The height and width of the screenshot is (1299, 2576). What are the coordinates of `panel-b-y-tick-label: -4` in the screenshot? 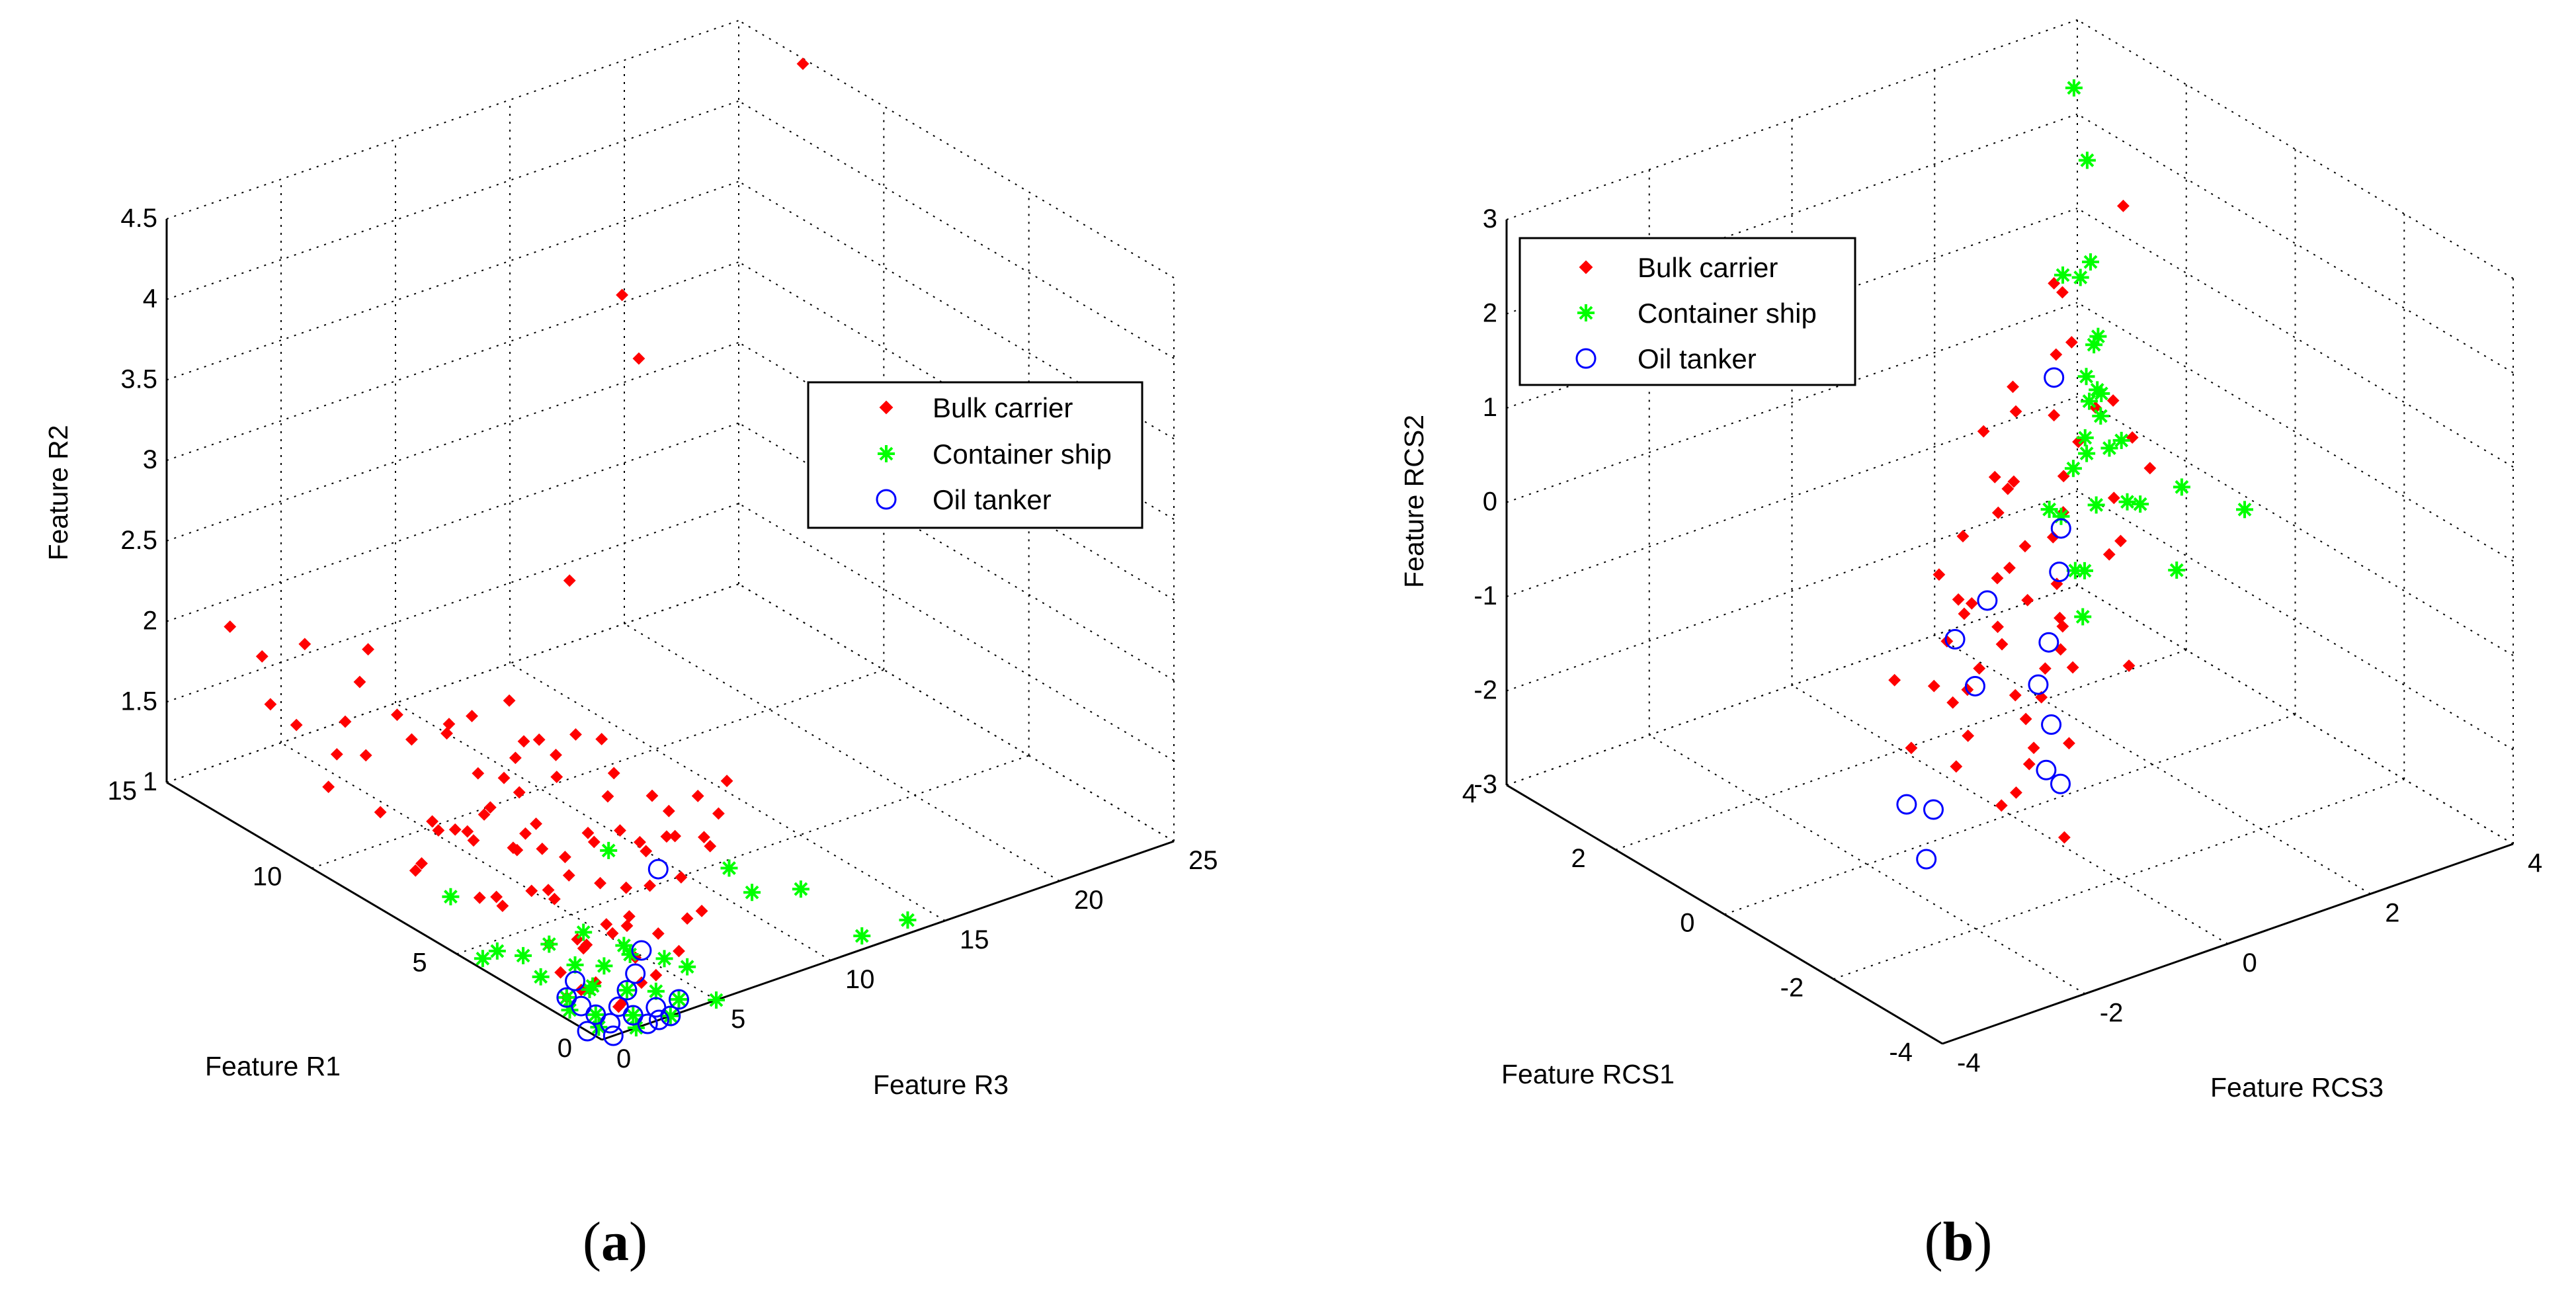 It's located at (1969, 1062).